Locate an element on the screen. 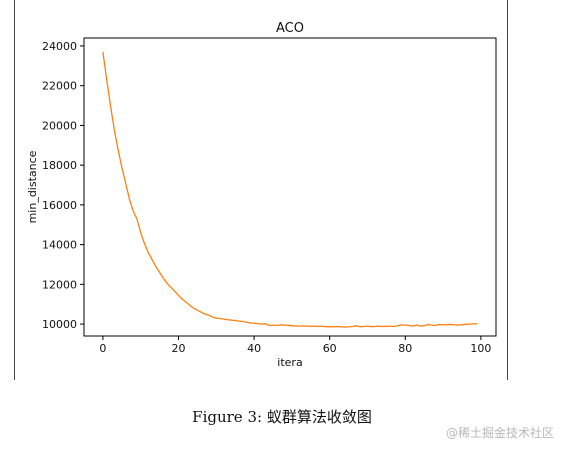 The height and width of the screenshot is (451, 564). chart-title: ACO is located at coordinates (290, 28).